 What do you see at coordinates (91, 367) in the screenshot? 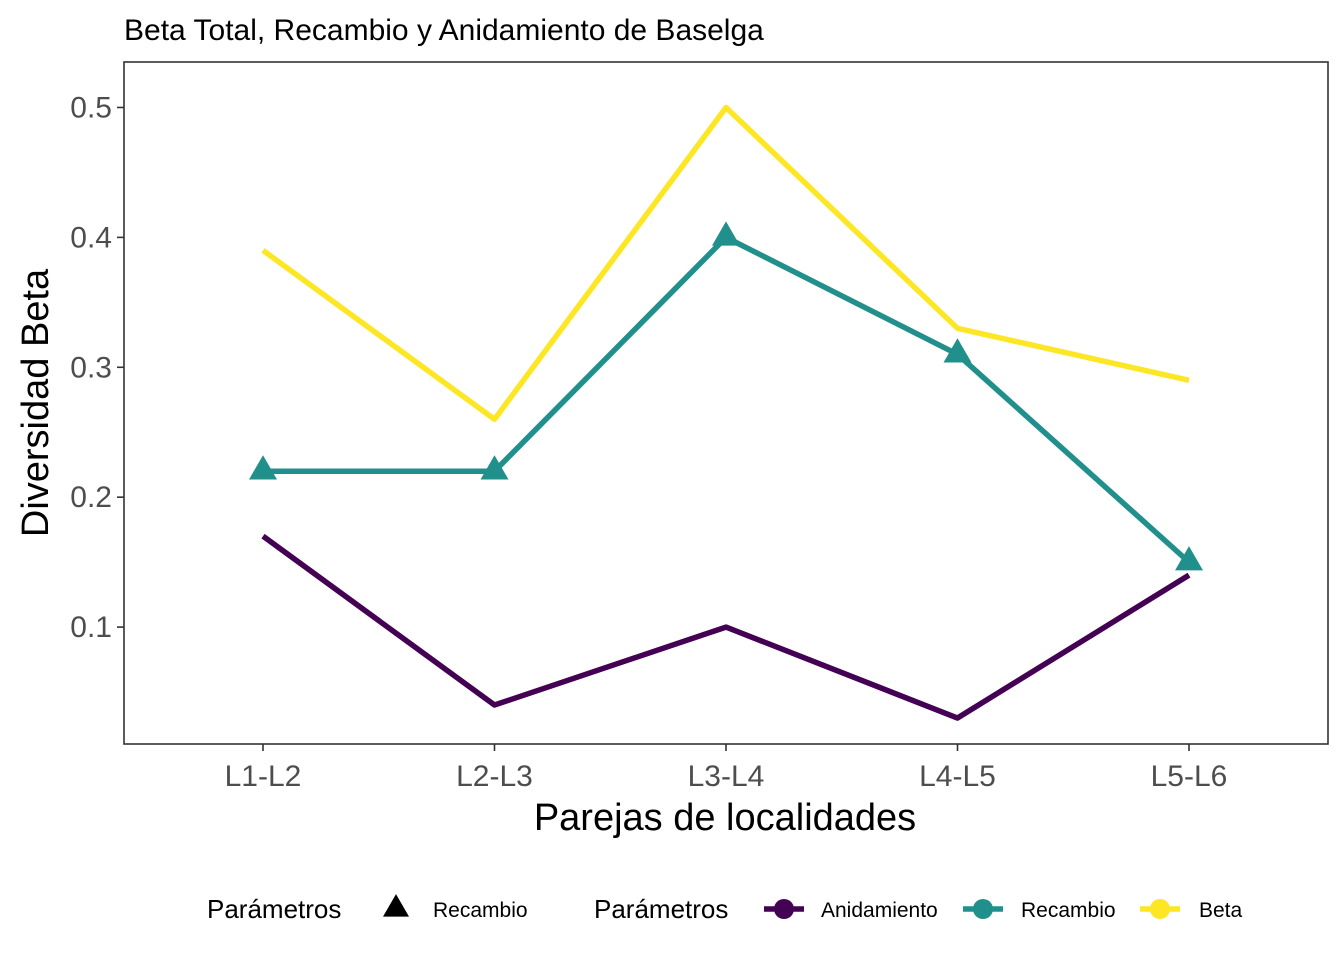
I see `y-tick-label: 0.3` at bounding box center [91, 367].